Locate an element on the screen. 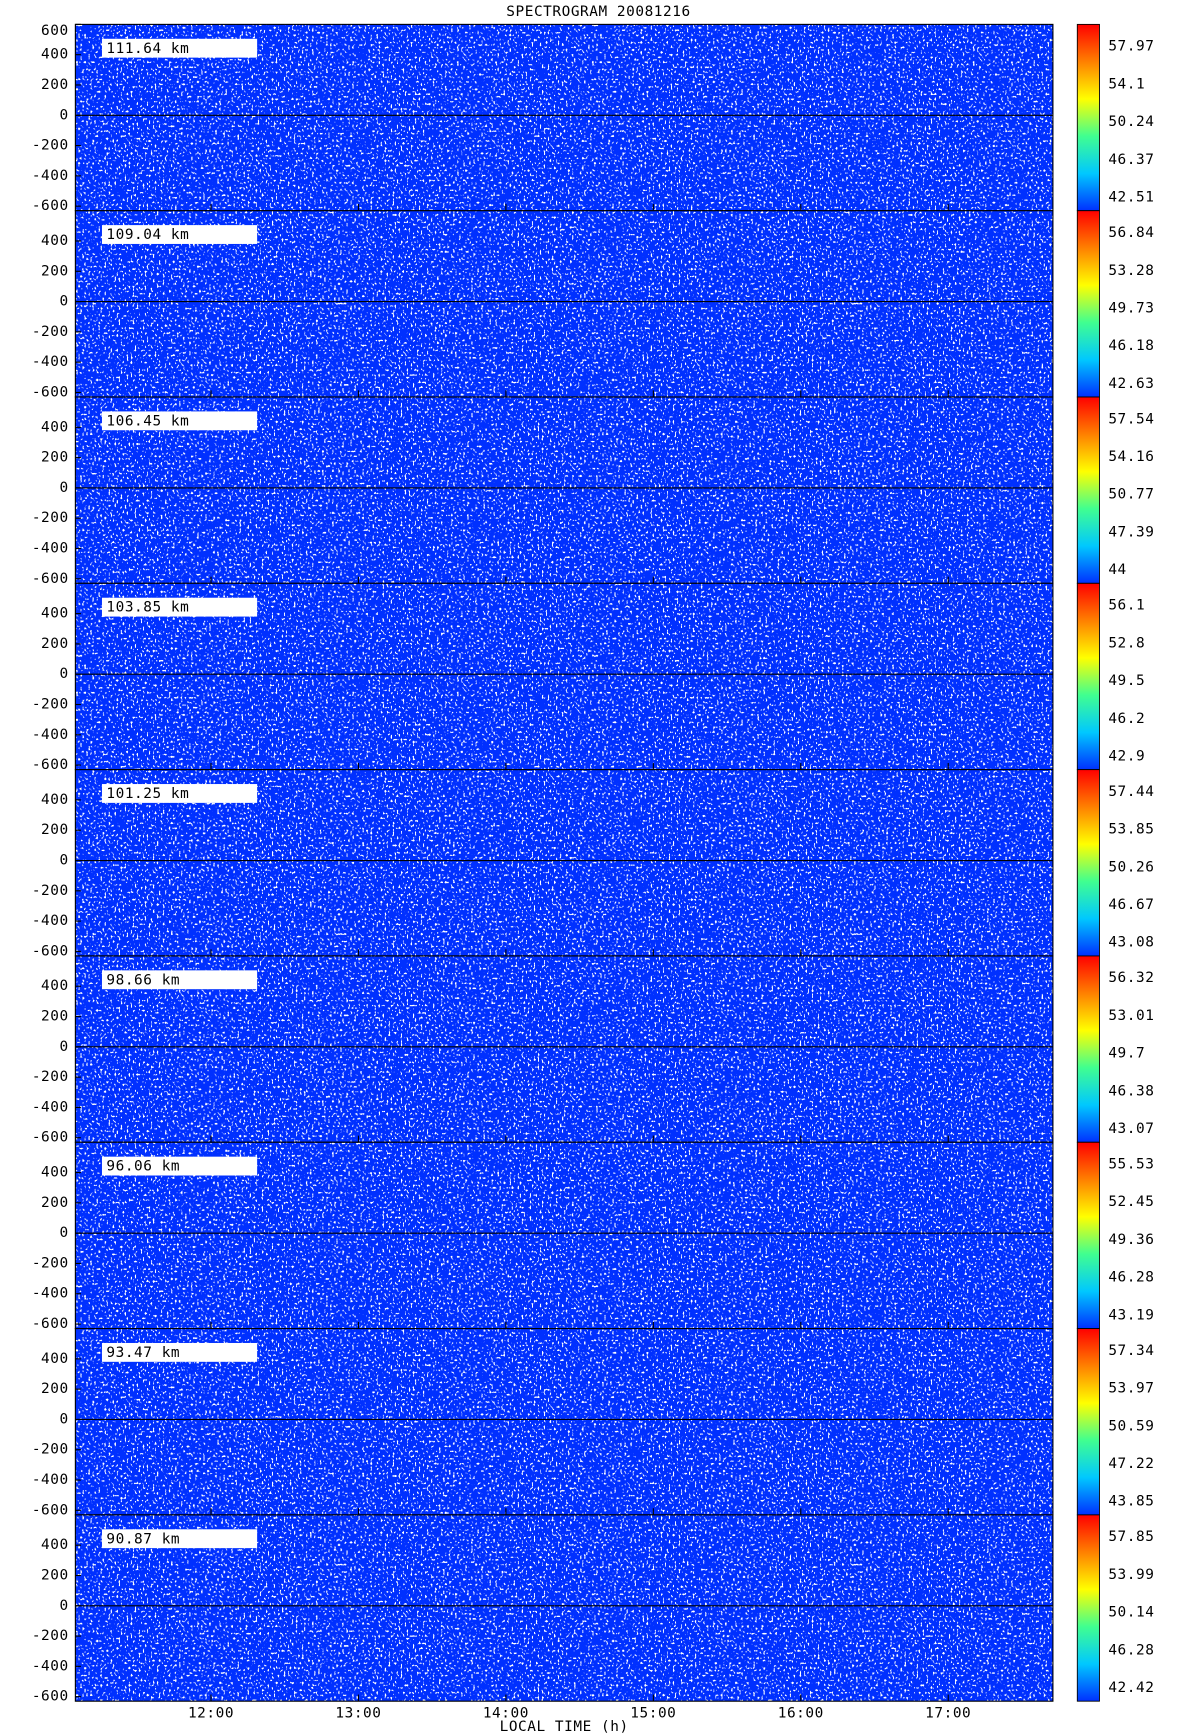 The image size is (1197, 1735). colorbar-tick-label: 54.1 is located at coordinates (1126, 84).